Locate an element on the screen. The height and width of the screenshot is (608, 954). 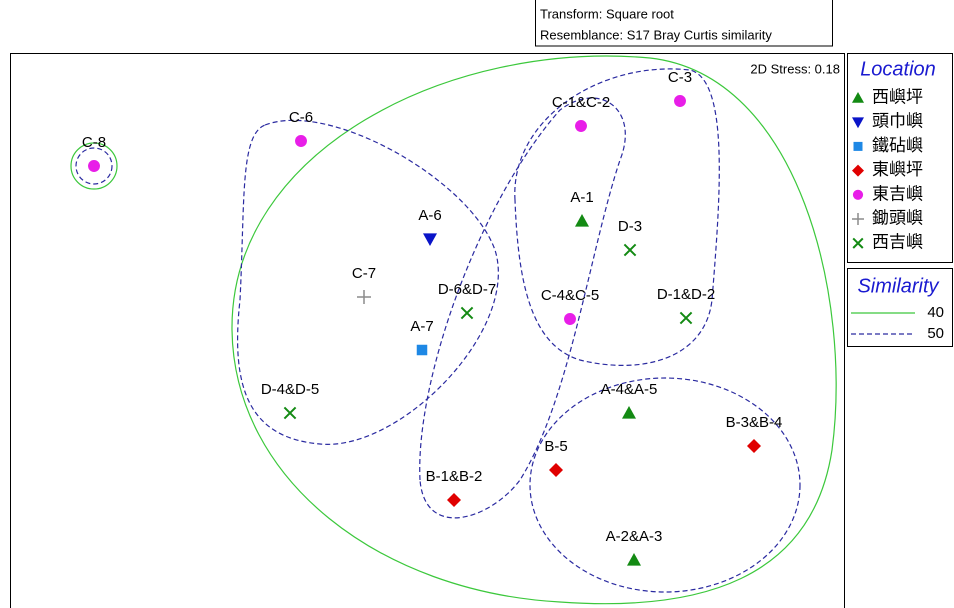
similarity-legend-label: 50 is located at coordinates (935, 333).